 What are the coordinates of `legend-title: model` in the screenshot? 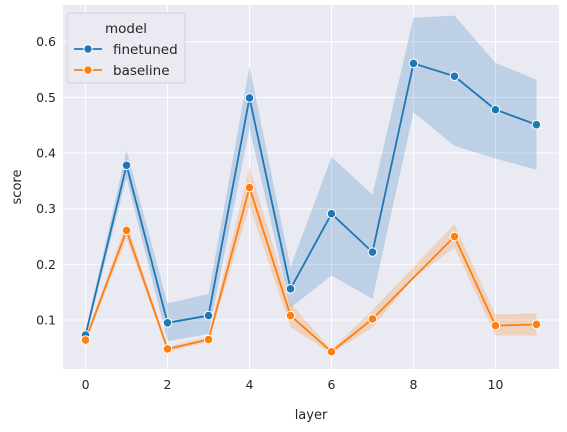 It's located at (126, 29).